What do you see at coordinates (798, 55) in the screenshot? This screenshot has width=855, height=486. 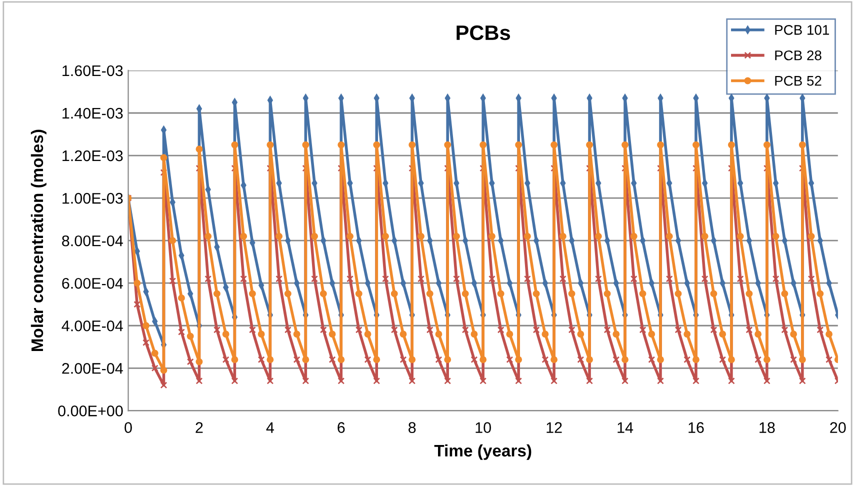 I see `legend-label: PCB 28` at bounding box center [798, 55].